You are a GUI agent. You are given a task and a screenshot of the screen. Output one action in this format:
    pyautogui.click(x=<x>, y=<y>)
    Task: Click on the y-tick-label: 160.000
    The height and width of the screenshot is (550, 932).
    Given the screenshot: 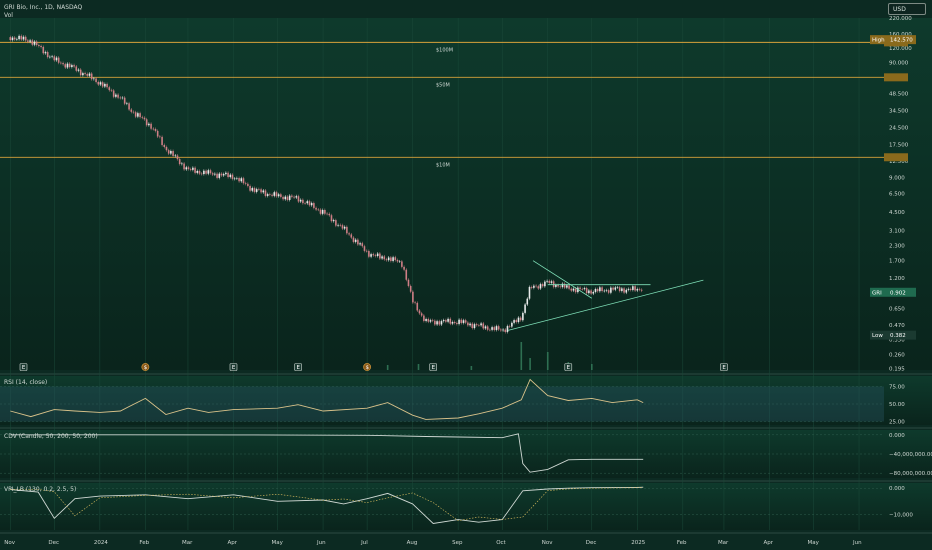 What is the action you would take?
    pyautogui.click(x=900, y=35)
    